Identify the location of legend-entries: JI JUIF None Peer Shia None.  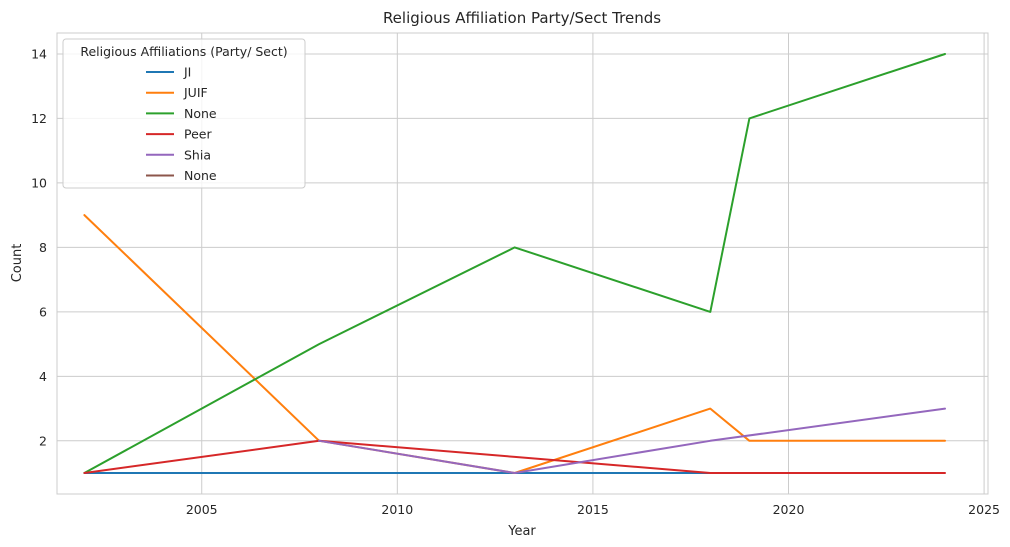
(181, 124).